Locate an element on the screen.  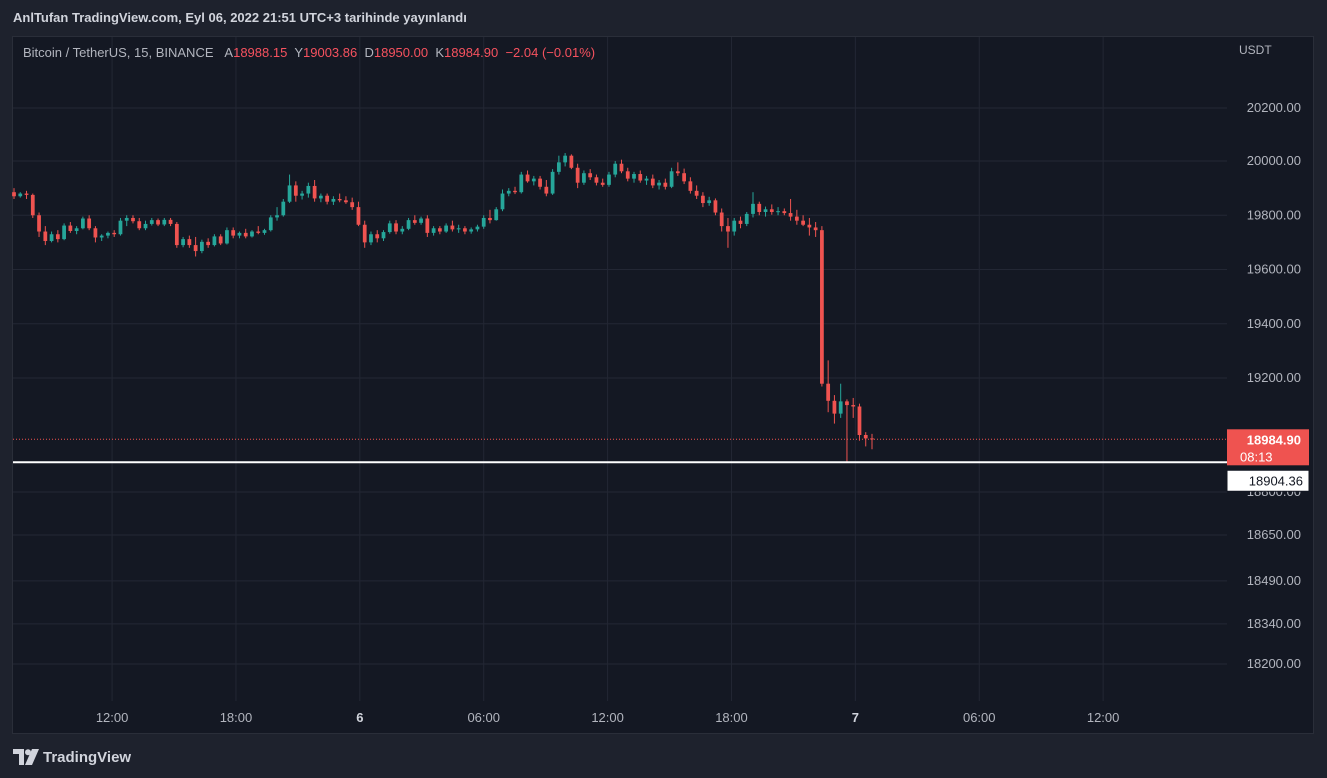
close-label: K is located at coordinates (439, 52).